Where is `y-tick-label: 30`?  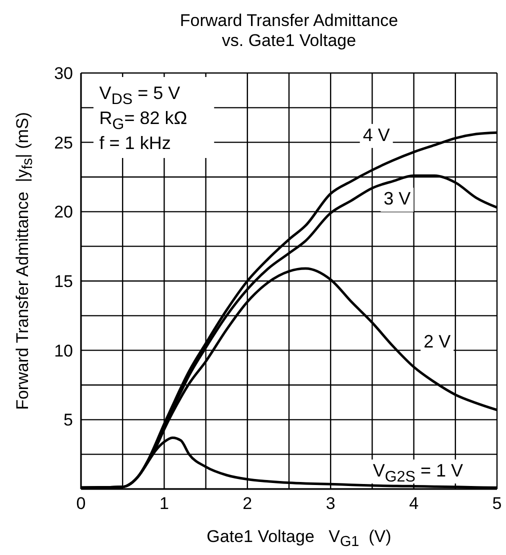
y-tick-label: 30 is located at coordinates (63, 74).